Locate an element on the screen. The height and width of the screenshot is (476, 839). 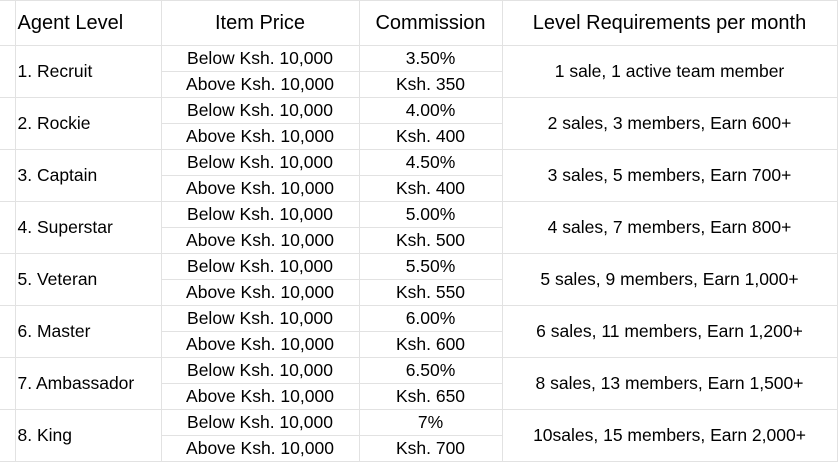
table-row: Above Ksh. 10,000 Ksh. 500 is located at coordinates (418, 240).